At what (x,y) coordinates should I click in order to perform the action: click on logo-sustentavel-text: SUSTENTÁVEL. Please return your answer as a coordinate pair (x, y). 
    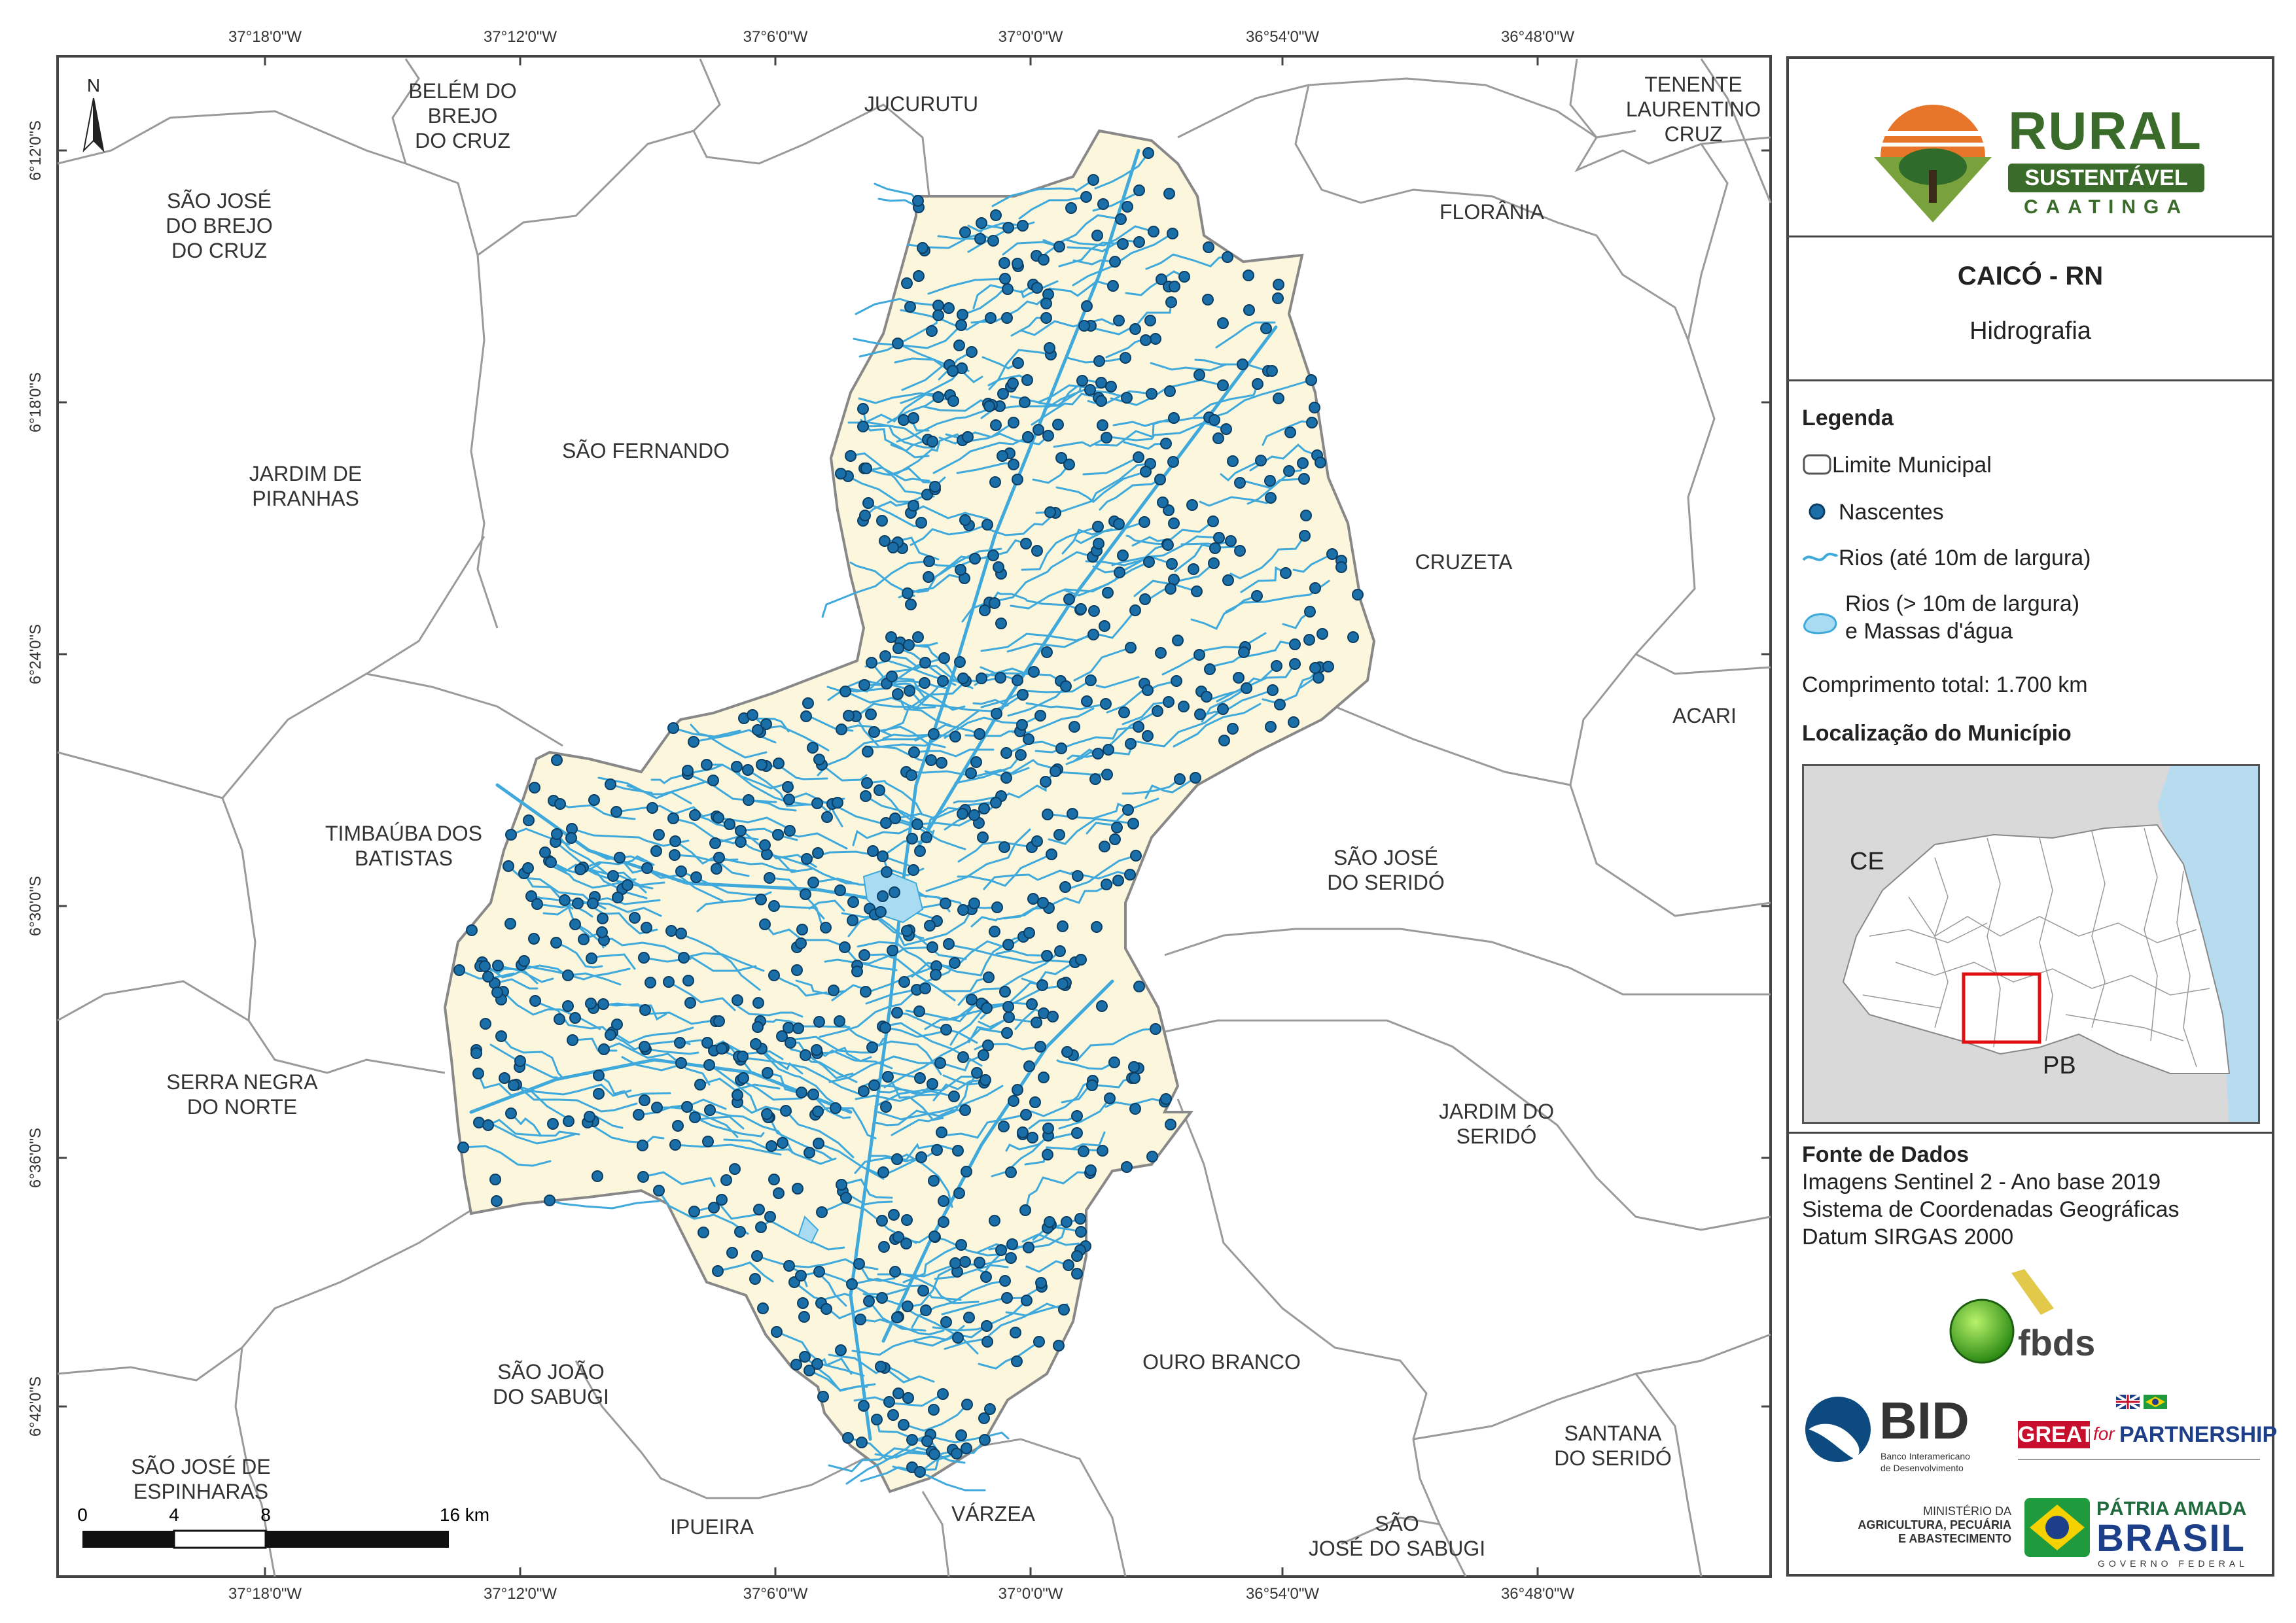
    Looking at the image, I should click on (2106, 178).